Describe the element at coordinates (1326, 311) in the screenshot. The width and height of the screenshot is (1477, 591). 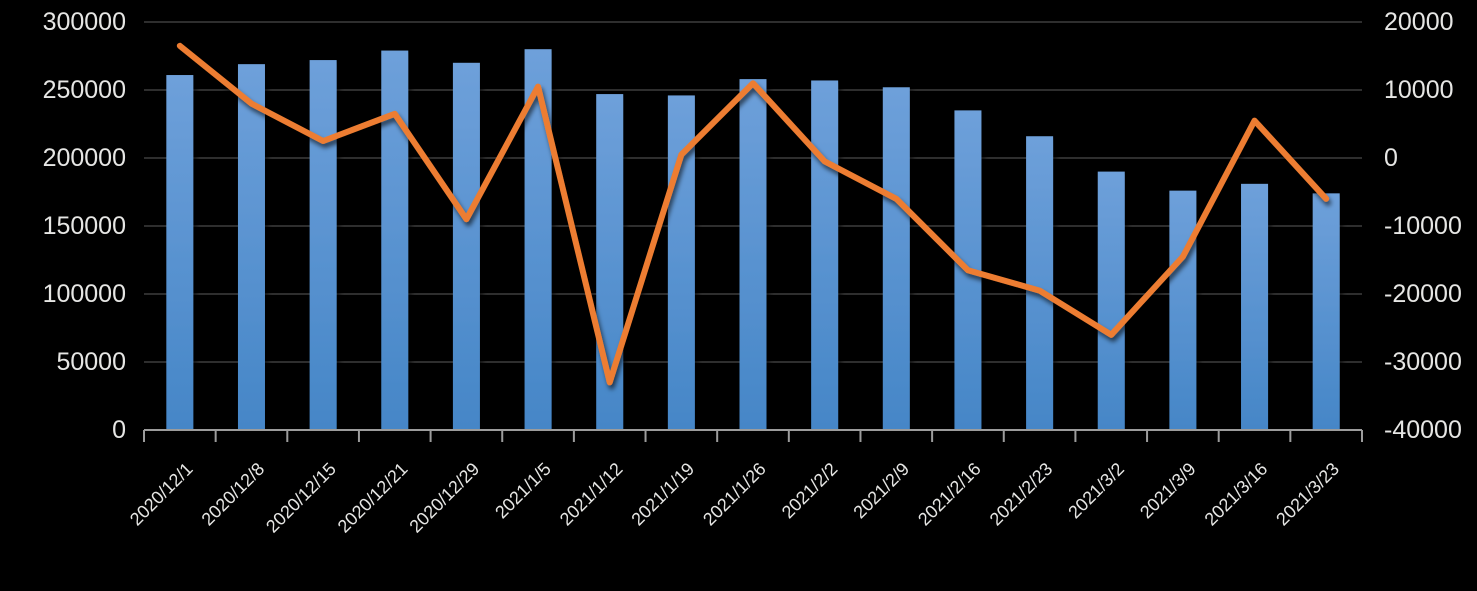
I see `bar-2021/3/23` at that location.